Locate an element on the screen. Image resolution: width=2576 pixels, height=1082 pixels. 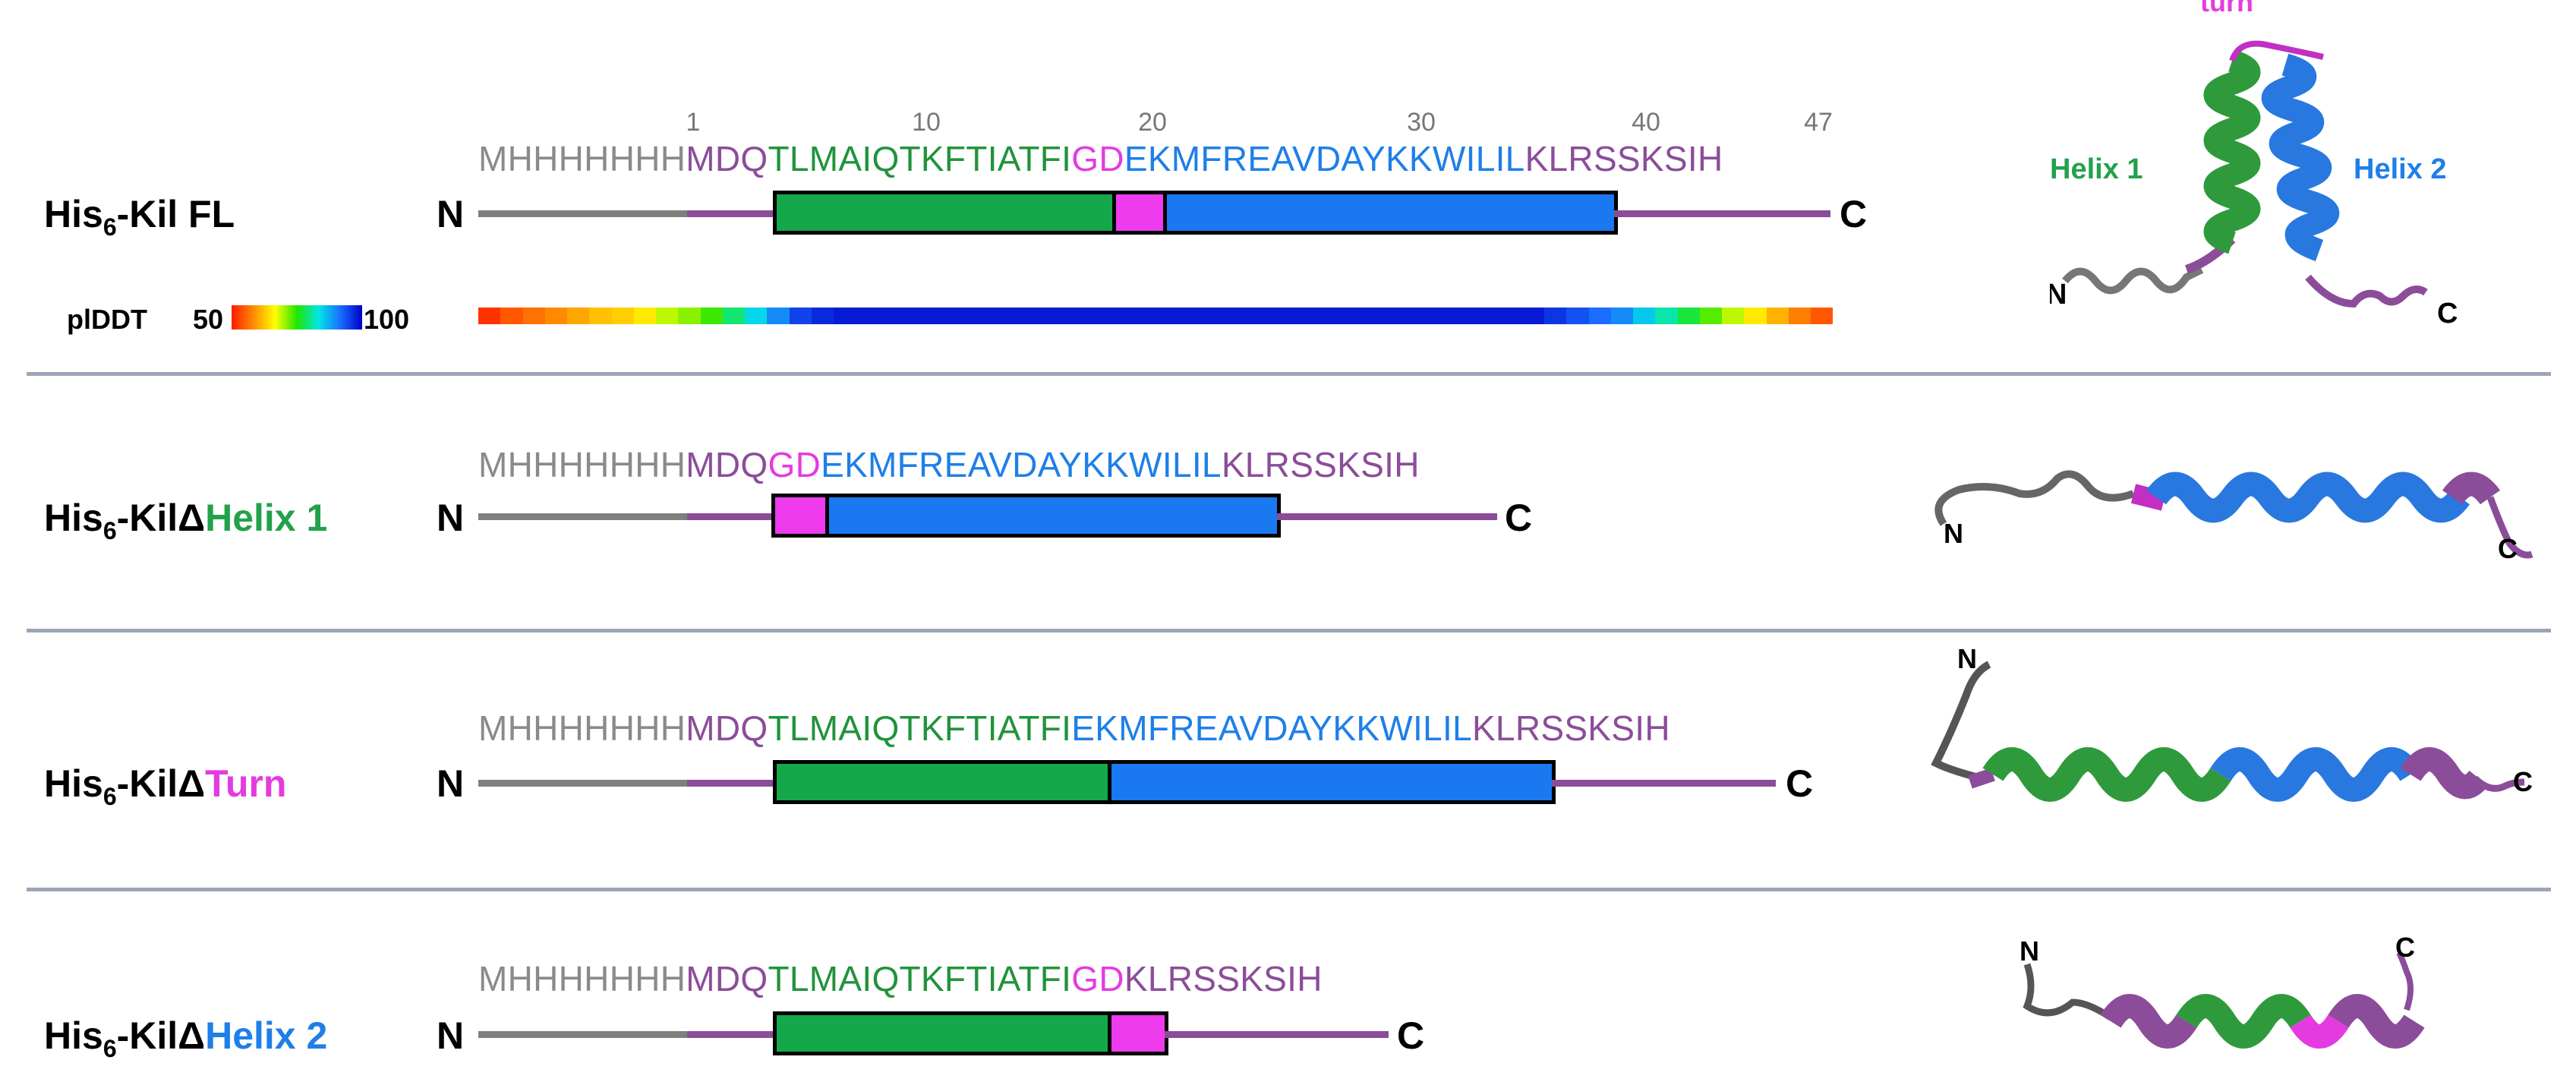
seg-his-tag: MHHHHHHH is located at coordinates (582, 158).